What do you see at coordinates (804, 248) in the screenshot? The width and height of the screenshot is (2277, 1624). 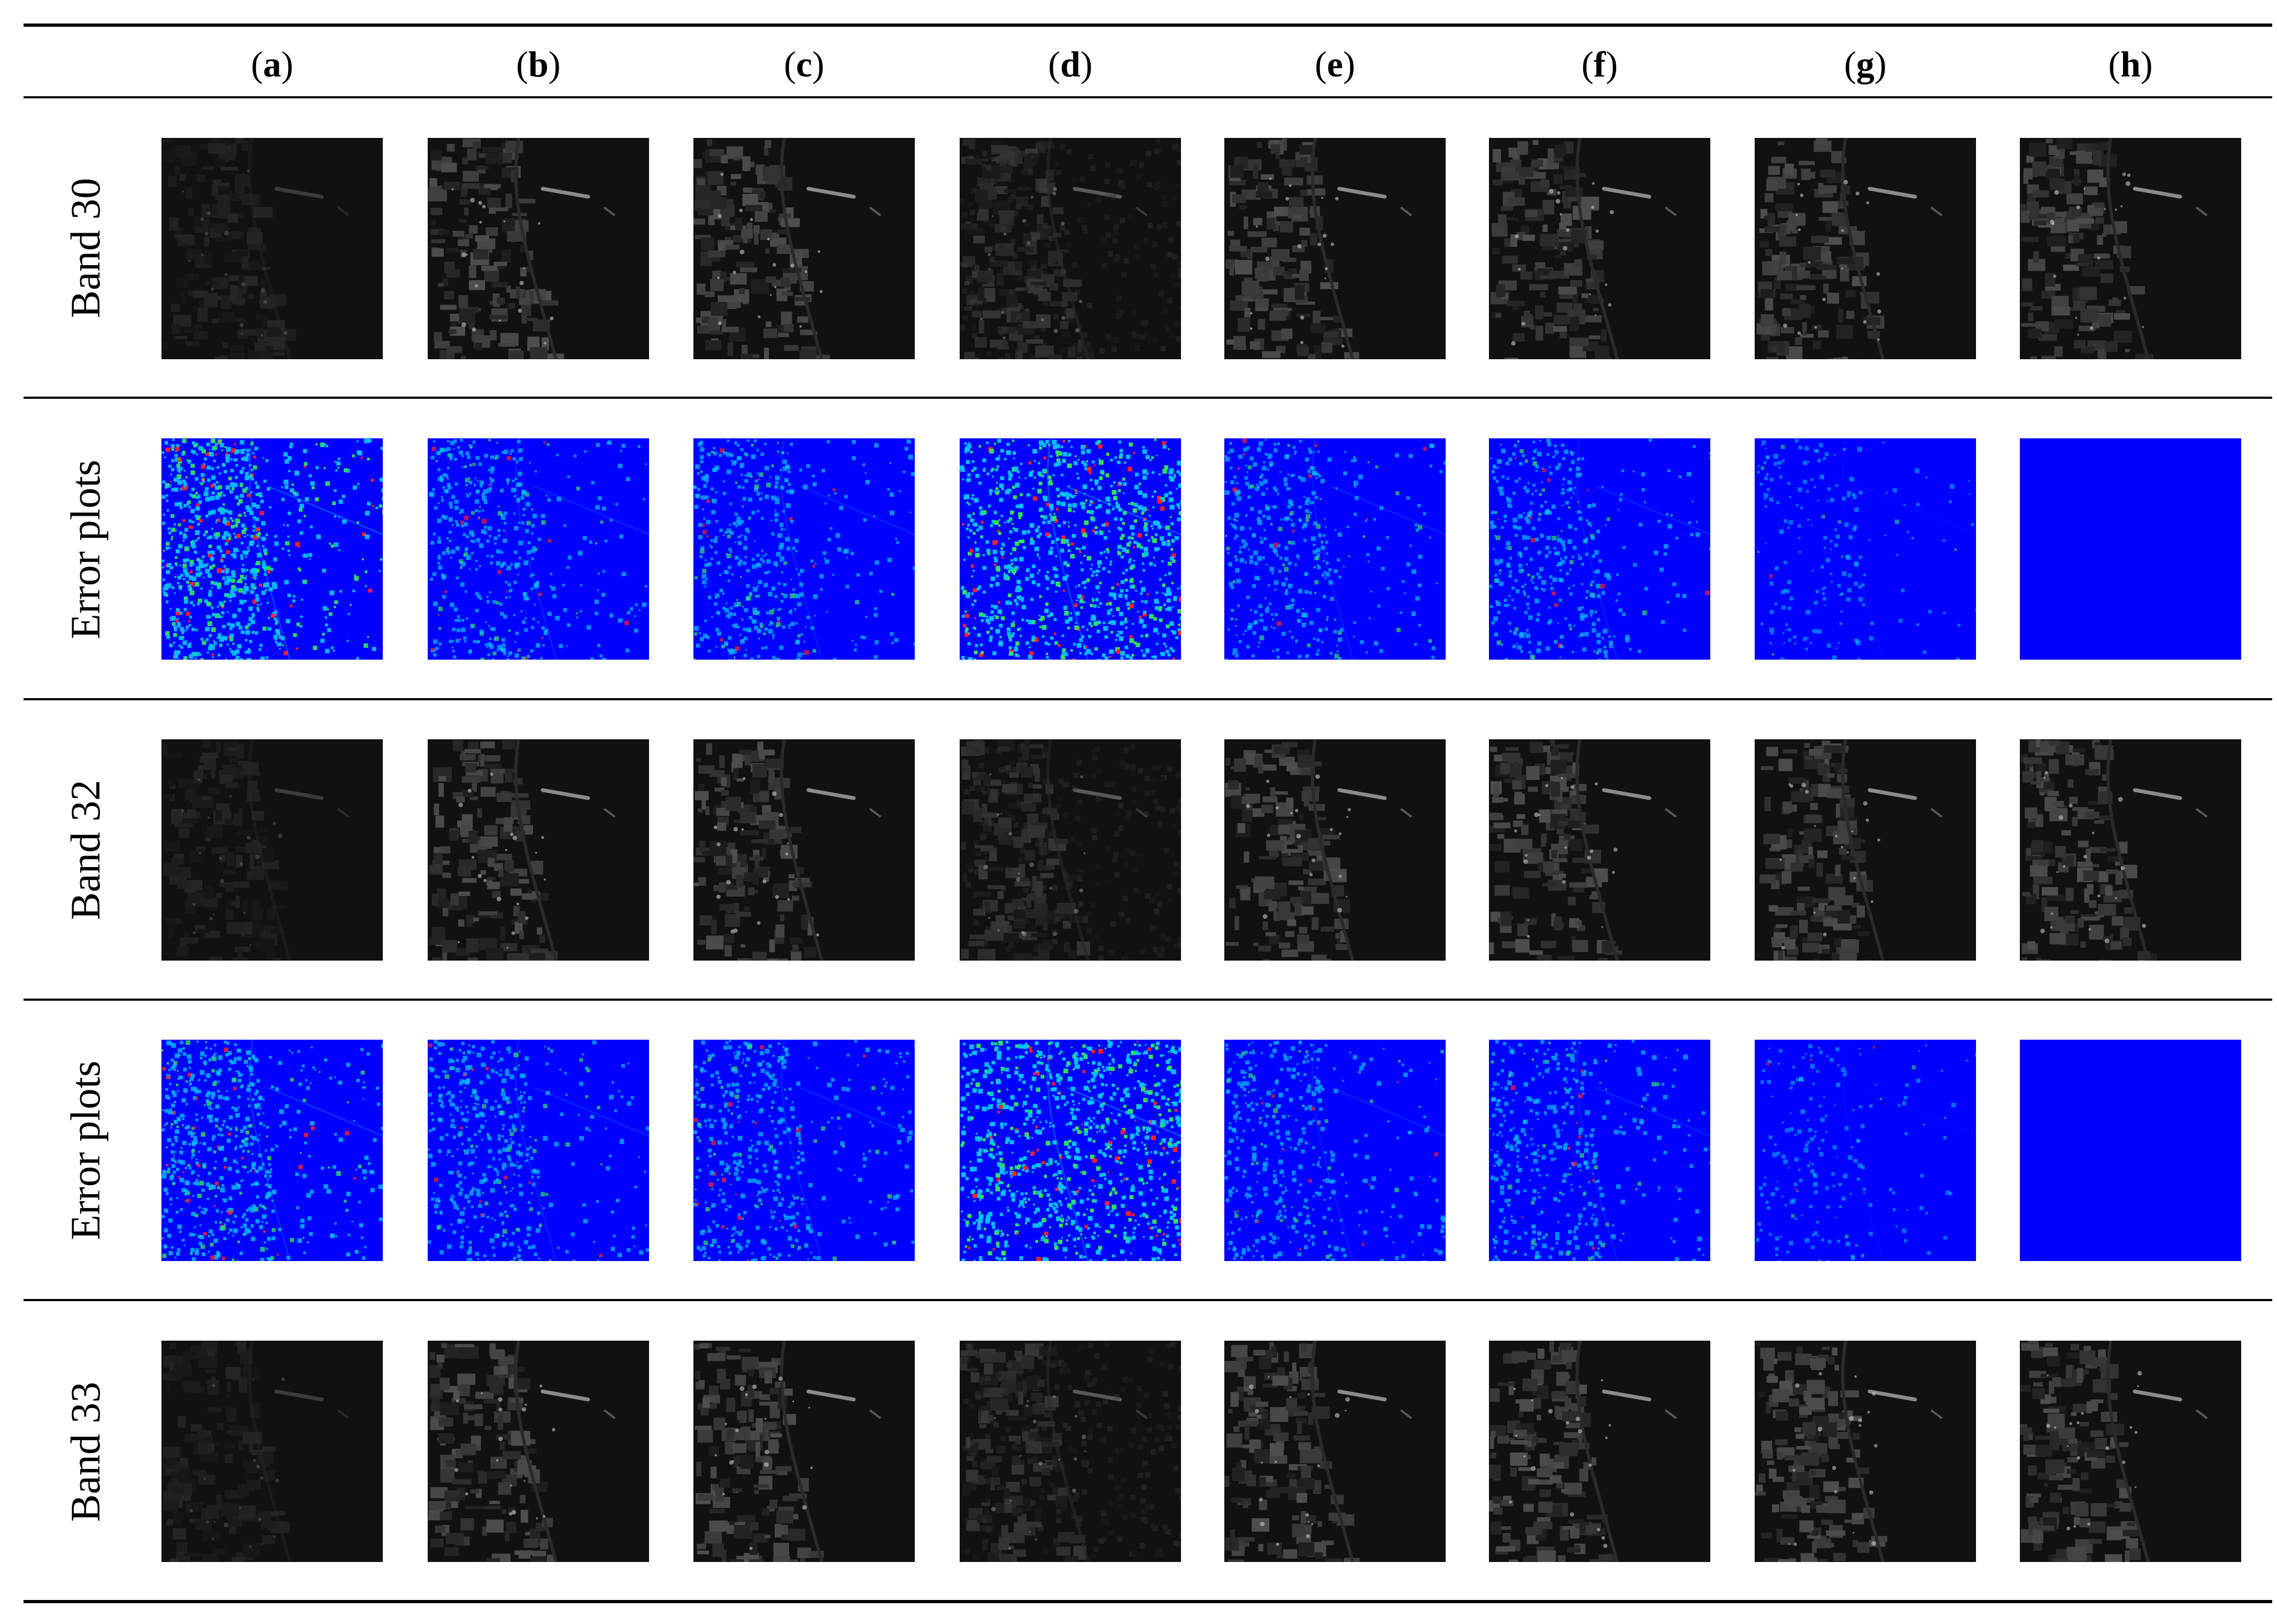 I see `band-image-r1-c` at bounding box center [804, 248].